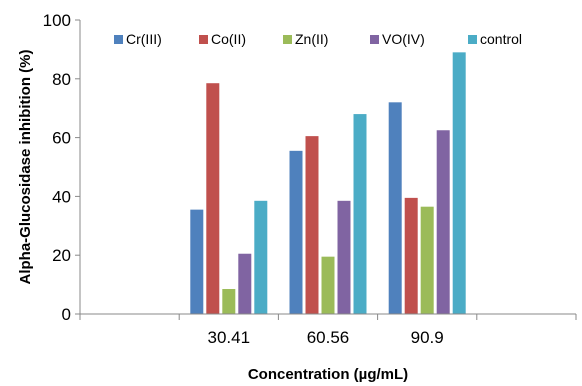 Image resolution: width=582 pixels, height=386 pixels. Describe the element at coordinates (427, 337) in the screenshot. I see `x-tick-label: 90.9` at that location.